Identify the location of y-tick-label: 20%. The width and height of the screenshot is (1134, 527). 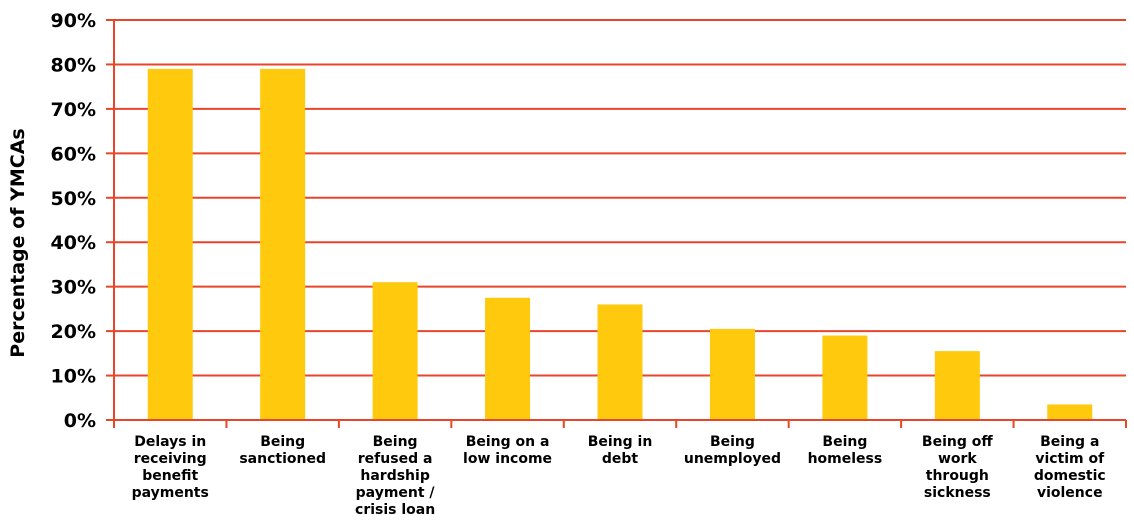
(73, 332).